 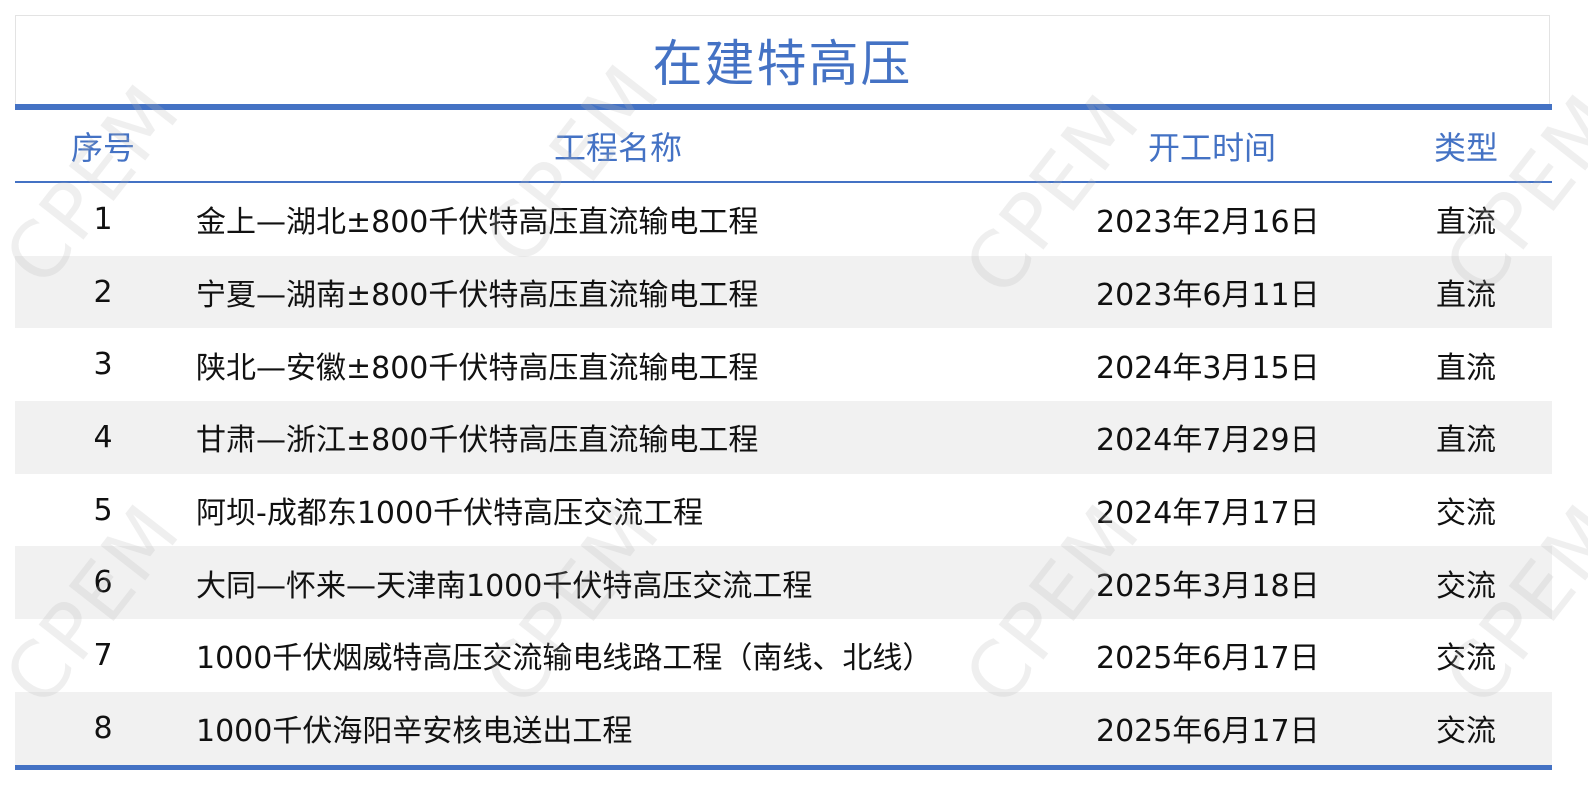 What do you see at coordinates (1208, 368) in the screenshot?
I see `cell-date: 2024年3月15日` at bounding box center [1208, 368].